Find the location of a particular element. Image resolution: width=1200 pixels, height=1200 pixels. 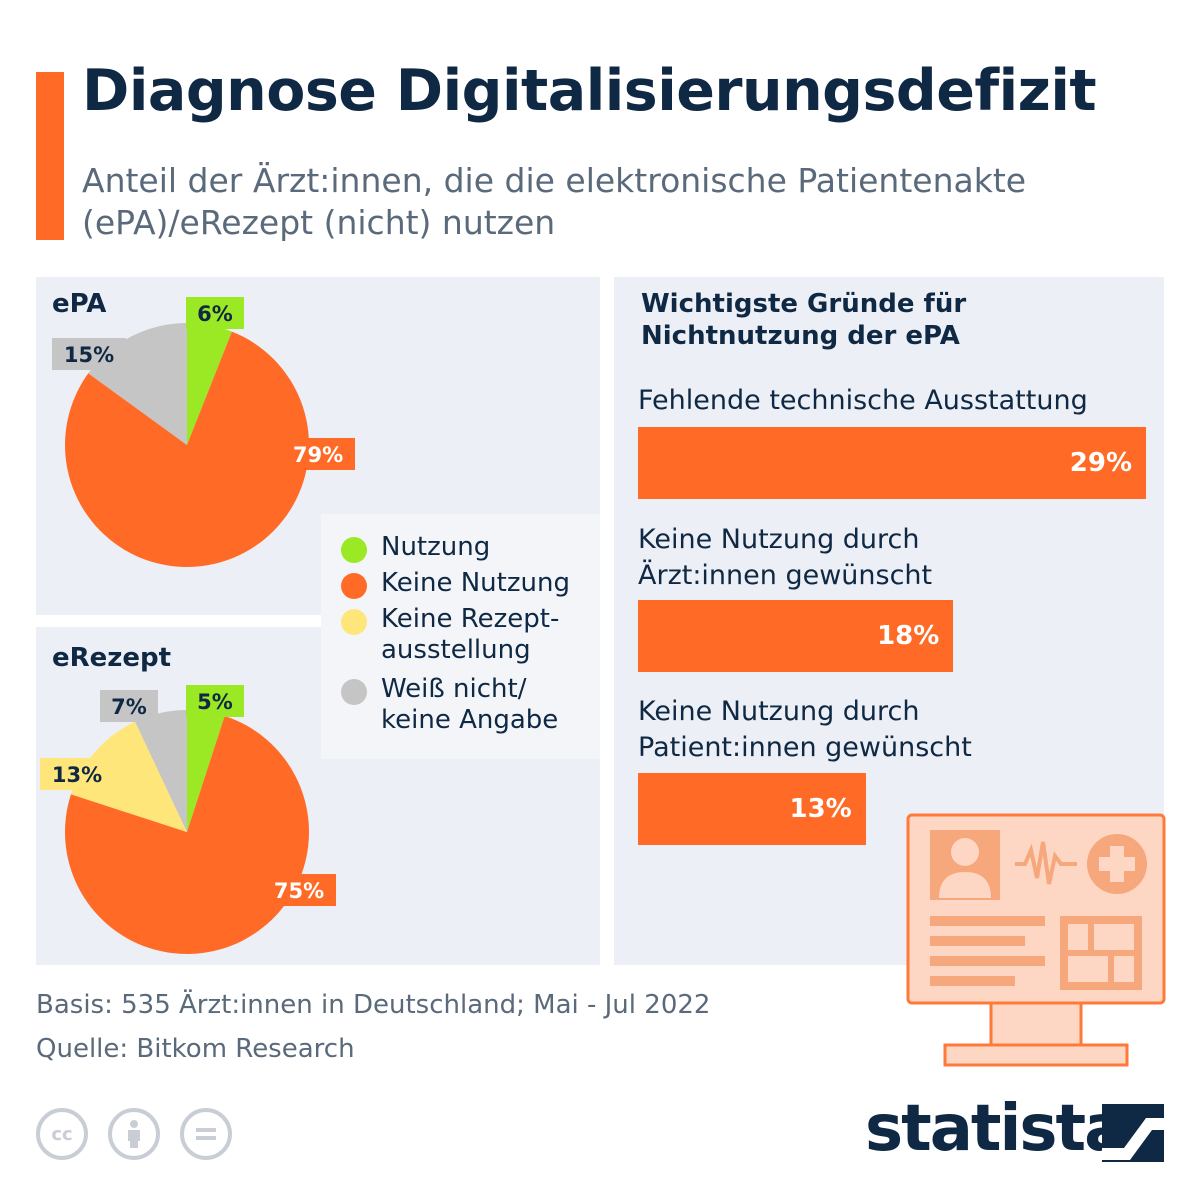

erezept-pie-chart: 5% 75% 13% 7% is located at coordinates (188, 819).